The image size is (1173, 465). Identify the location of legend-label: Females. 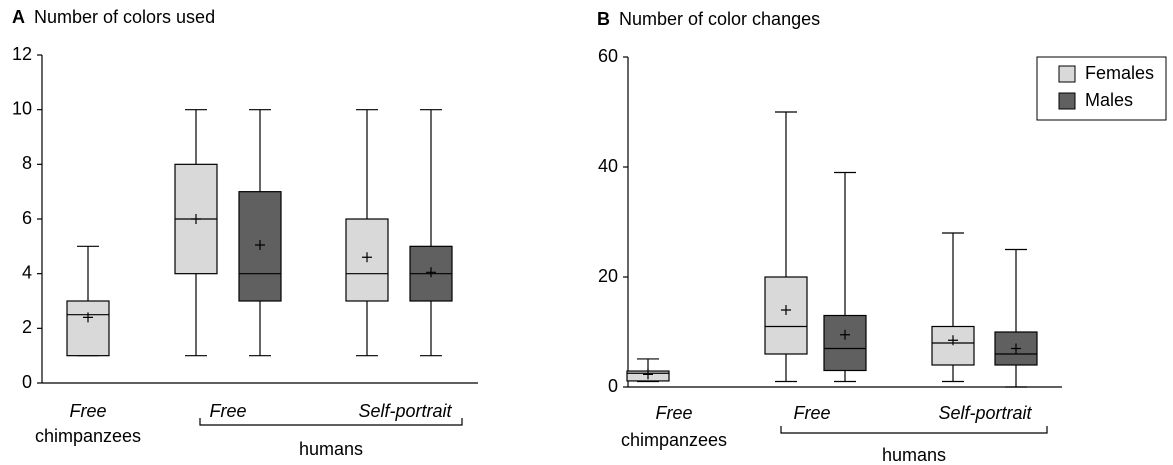
(1119, 73).